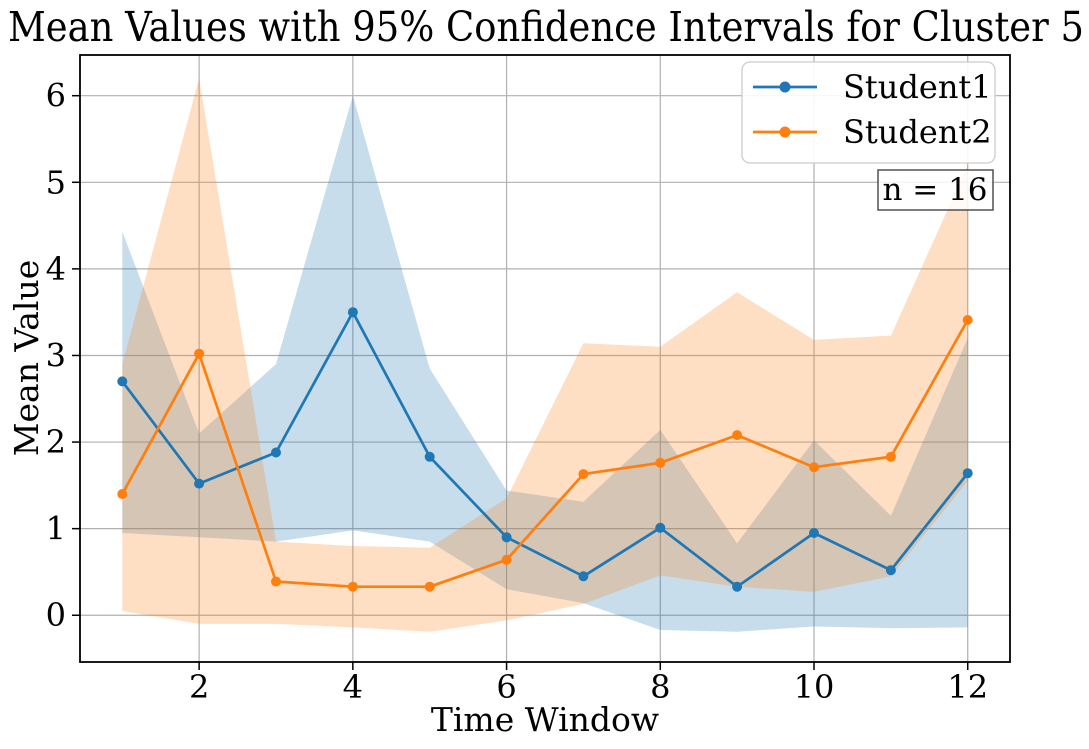  What do you see at coordinates (868, 112) in the screenshot?
I see `legend: Student1 Student2` at bounding box center [868, 112].